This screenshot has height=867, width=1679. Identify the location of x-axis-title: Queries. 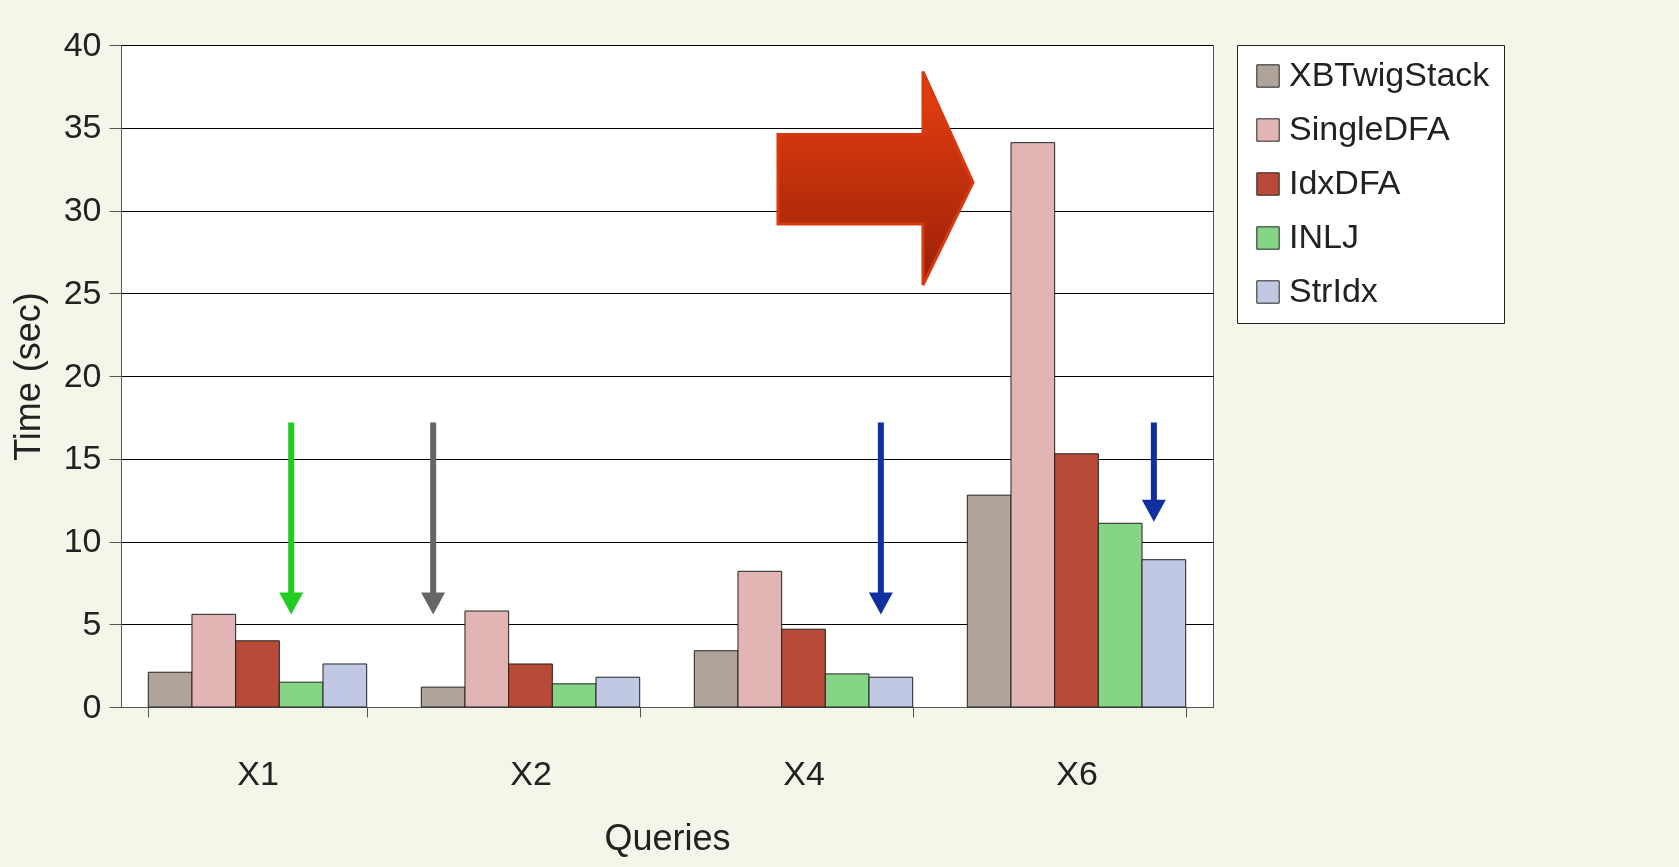
(667, 837).